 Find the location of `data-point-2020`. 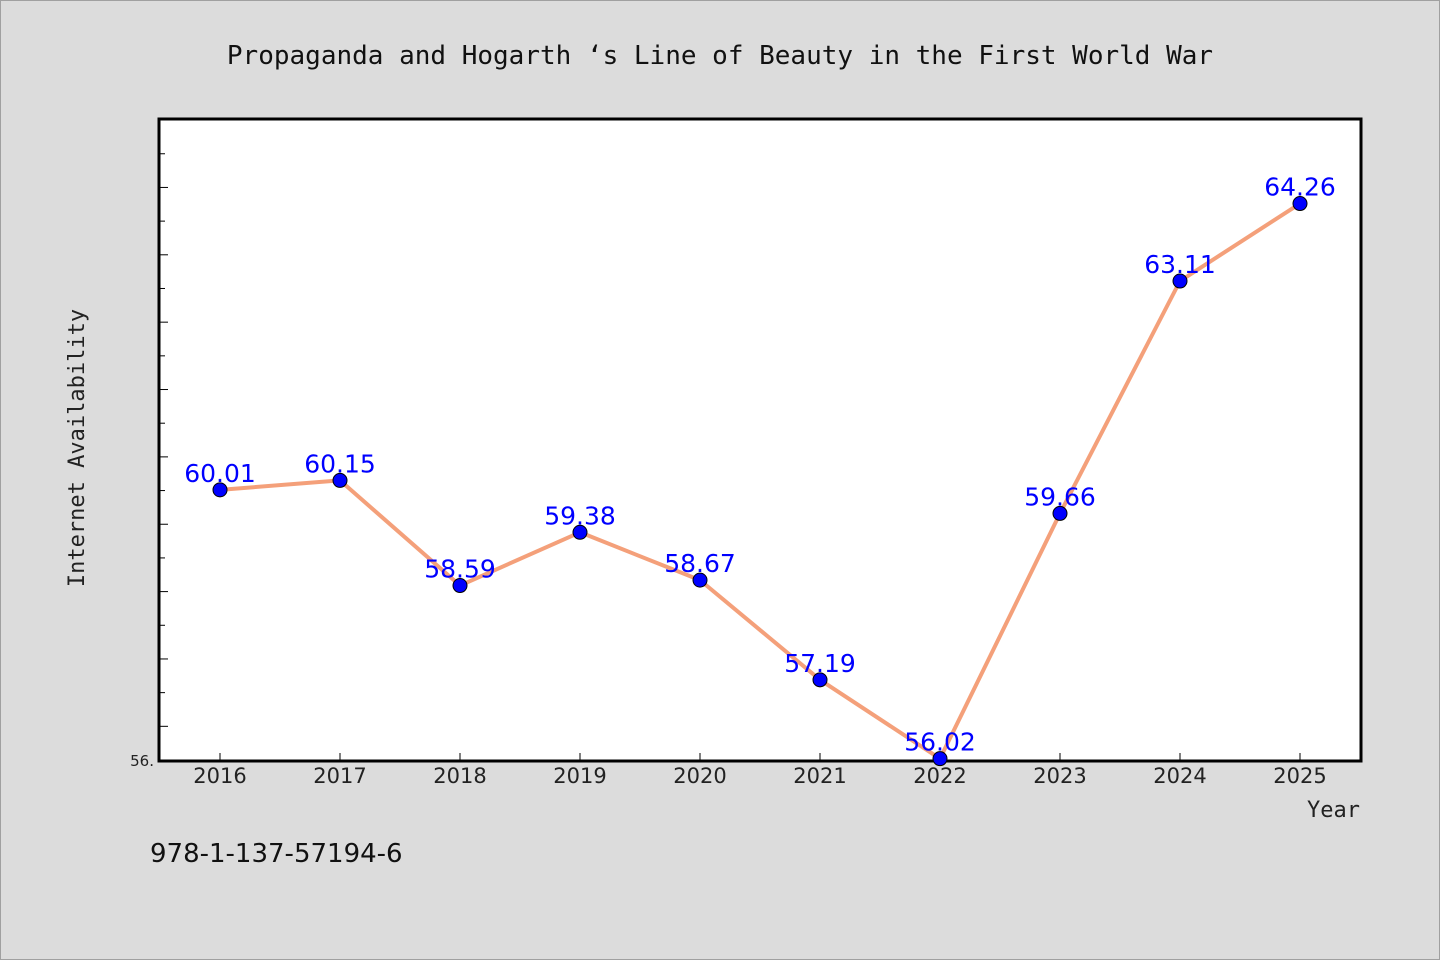

data-point-2020 is located at coordinates (700, 580).